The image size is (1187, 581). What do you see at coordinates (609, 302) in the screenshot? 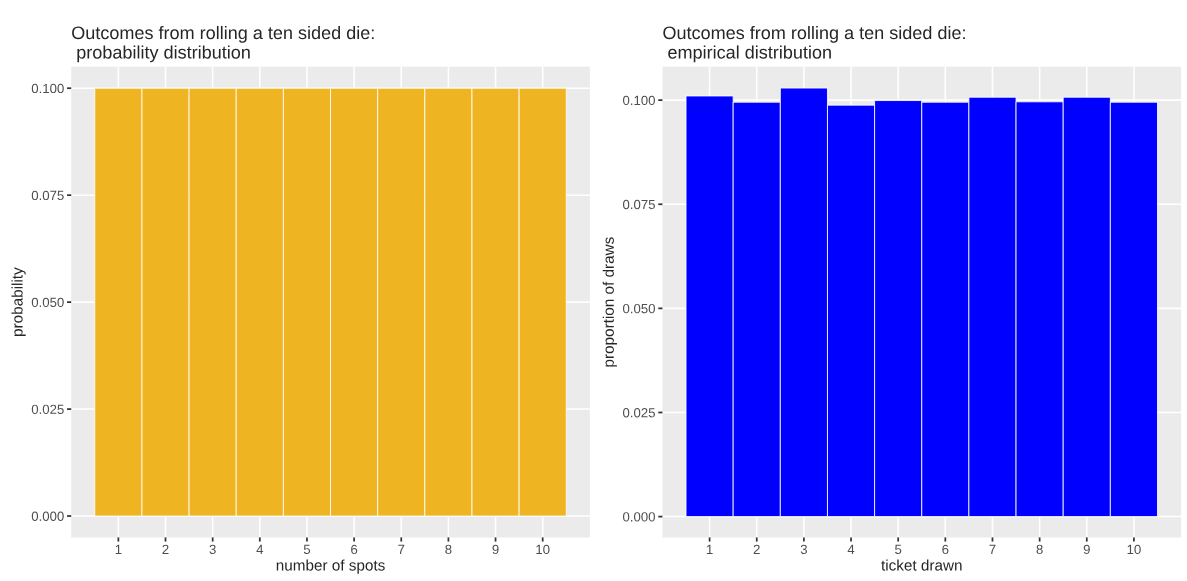
I see `y-axis-title: proportion of draws` at bounding box center [609, 302].